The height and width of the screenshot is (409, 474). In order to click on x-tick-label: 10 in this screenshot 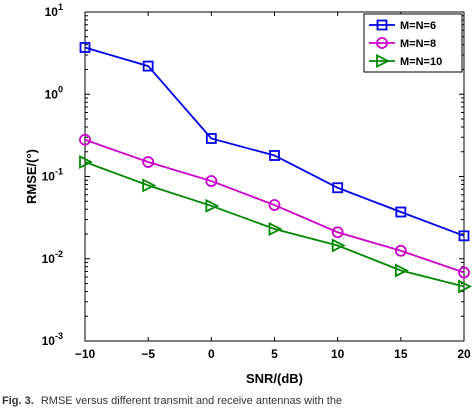, I will do `click(338, 354)`.